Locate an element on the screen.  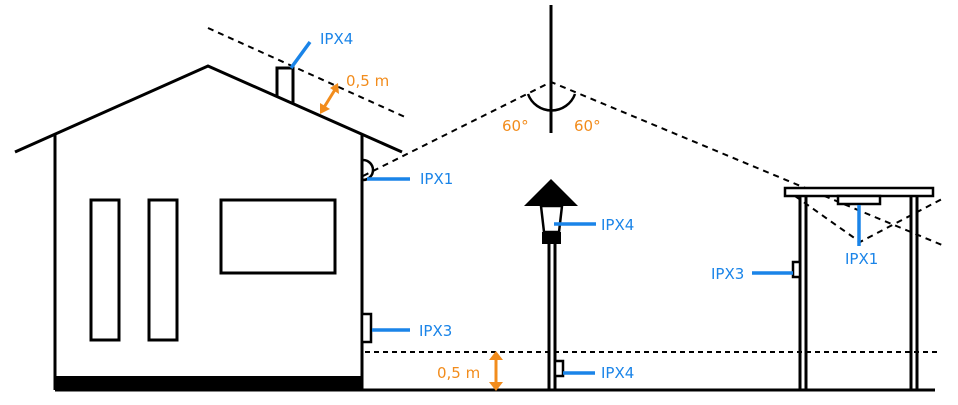
carport-socket-rating-label: IPX3 is located at coordinates (727, 274).